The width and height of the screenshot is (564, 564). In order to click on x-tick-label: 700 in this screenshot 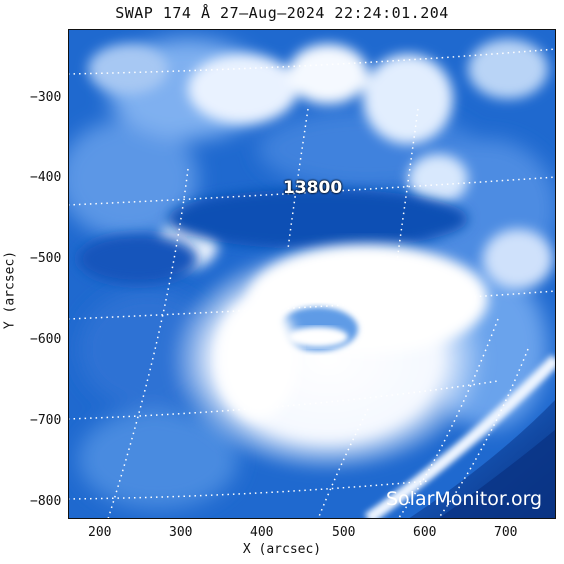, I will do `click(506, 532)`.